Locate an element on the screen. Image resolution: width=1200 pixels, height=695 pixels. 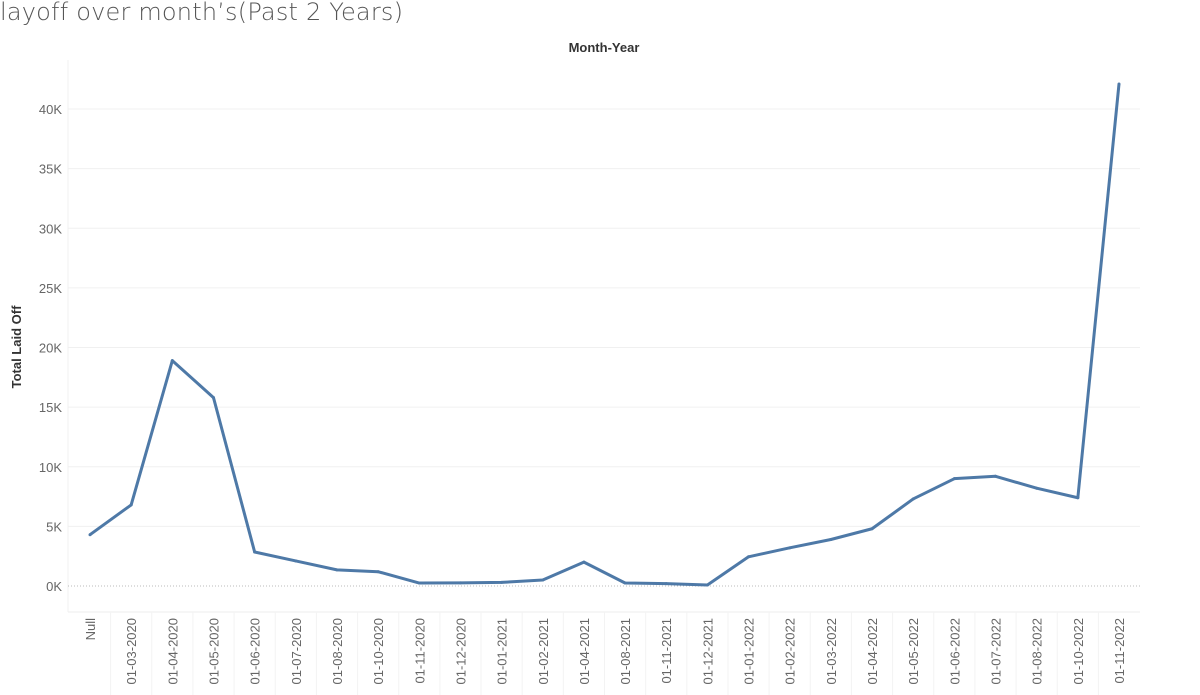
x-tick-label: 01-04-2020 is located at coordinates (172, 651).